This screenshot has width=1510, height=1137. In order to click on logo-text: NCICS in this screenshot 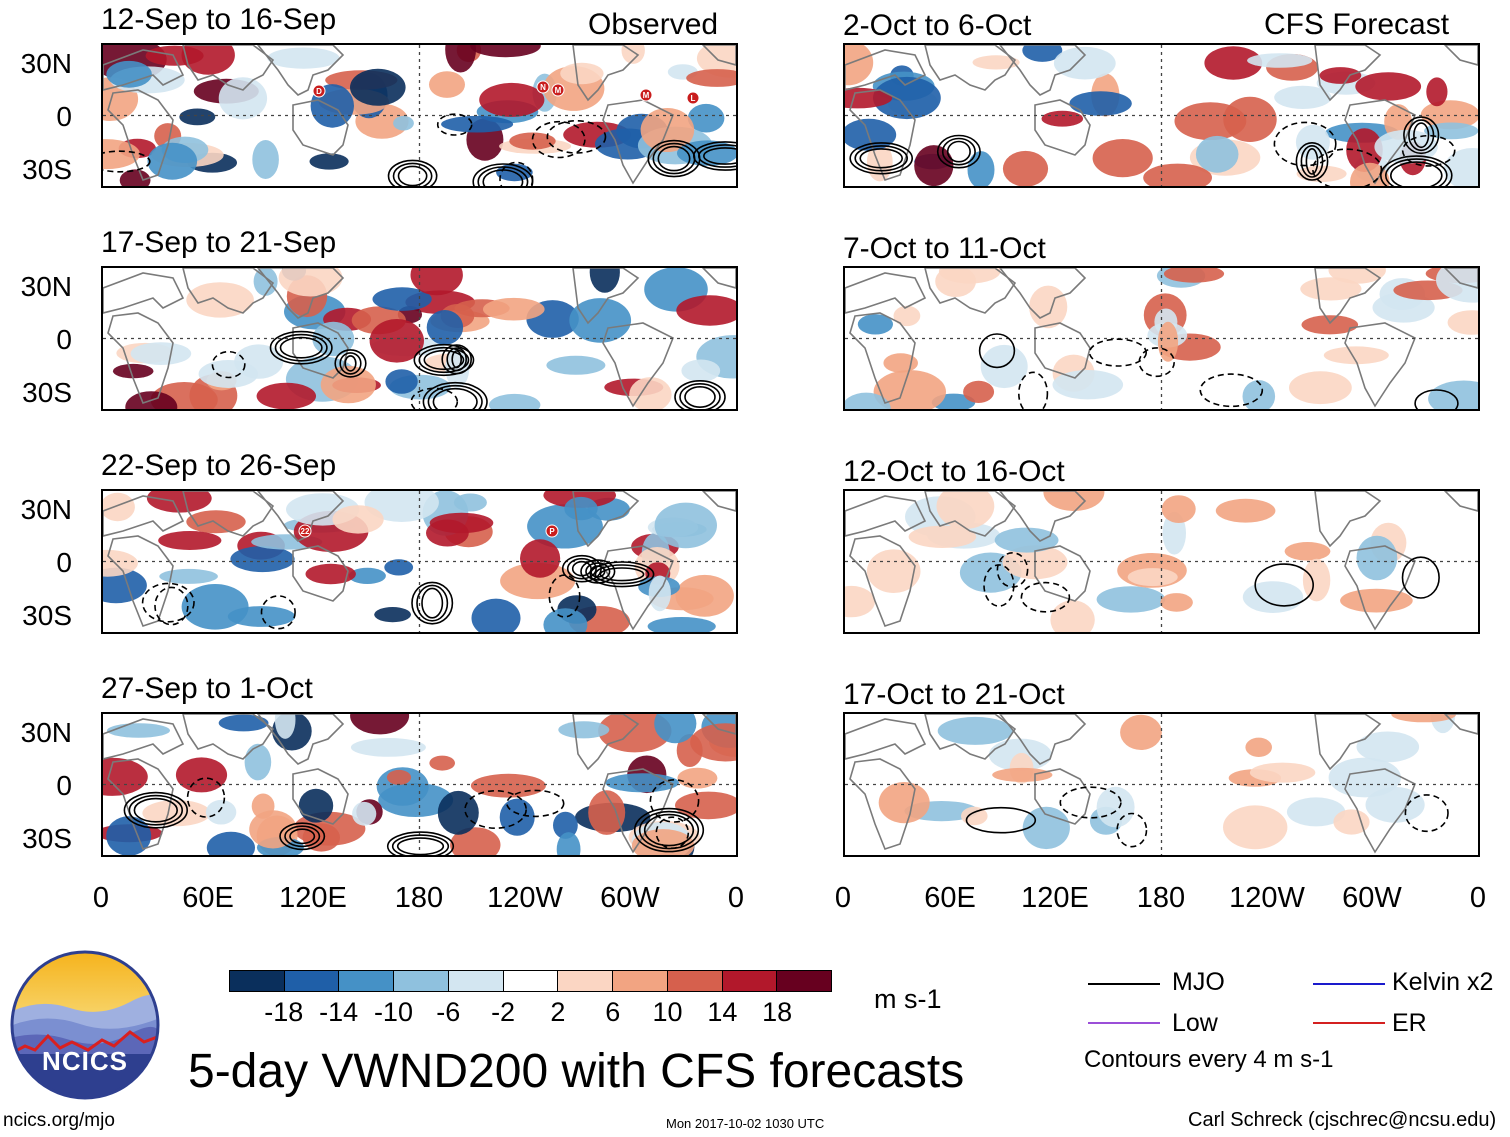, I will do `click(85, 1061)`.